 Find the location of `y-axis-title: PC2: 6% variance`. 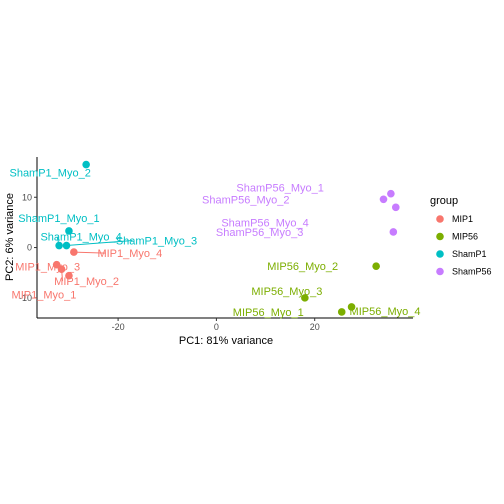

y-axis-title: PC2: 6% variance is located at coordinates (10, 237).